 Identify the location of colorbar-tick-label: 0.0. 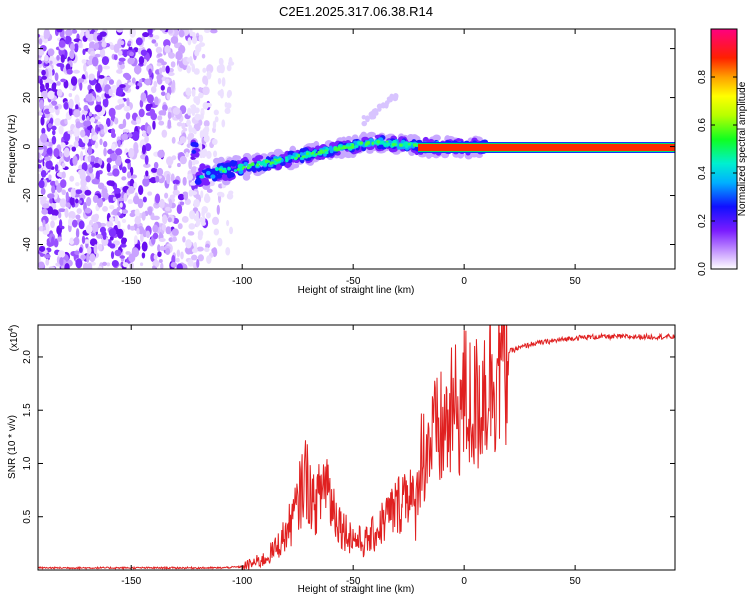
(702, 269).